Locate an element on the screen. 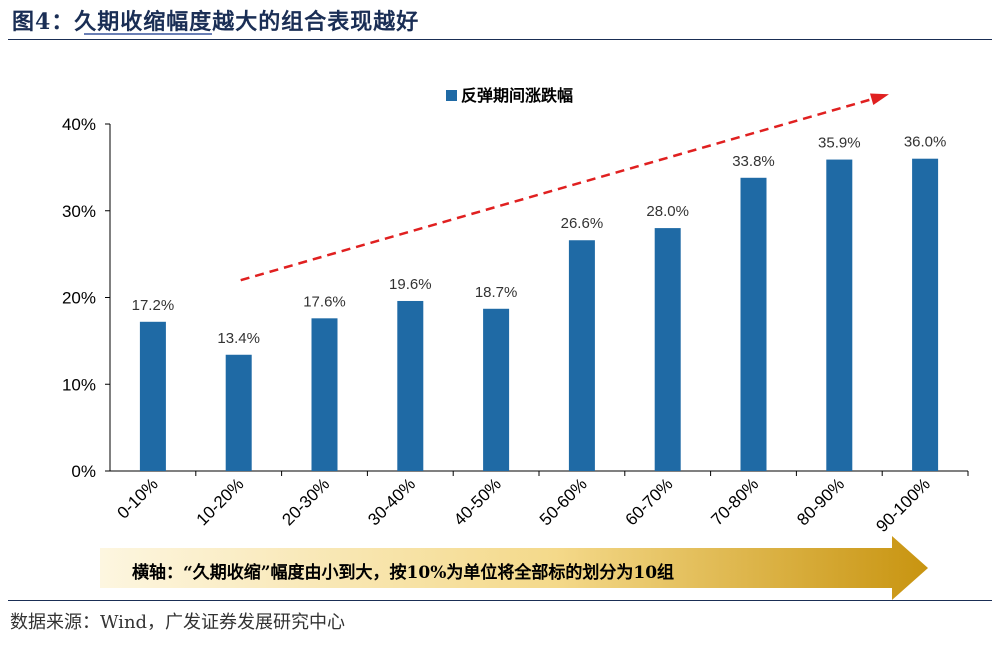 Image resolution: width=1000 pixels, height=646 pixels. source-divider is located at coordinates (500, 600).